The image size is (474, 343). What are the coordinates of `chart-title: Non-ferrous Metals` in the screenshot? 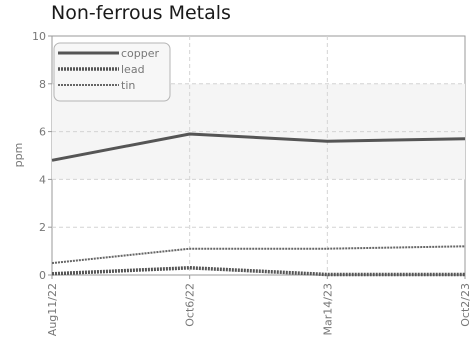 It's located at (141, 13).